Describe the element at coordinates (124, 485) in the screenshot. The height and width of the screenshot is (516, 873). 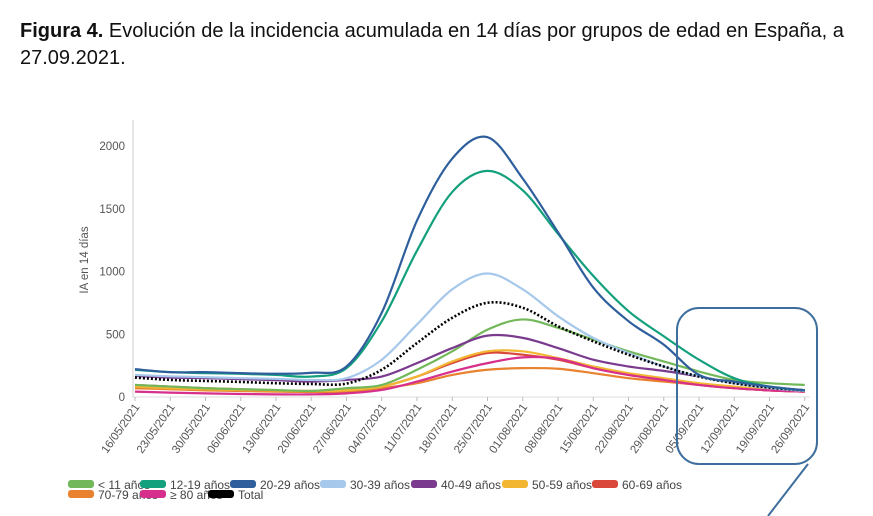
I see `legend-label: < 11 años` at that location.